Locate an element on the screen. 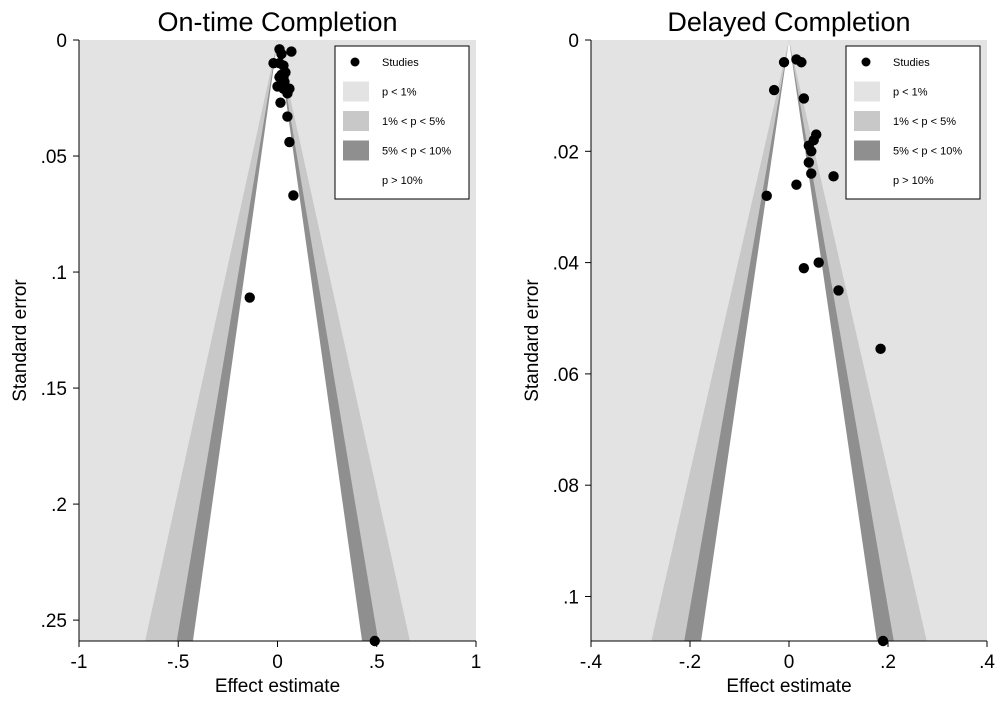 This screenshot has width=997, height=707. x-tick-label: -1 is located at coordinates (79, 662).